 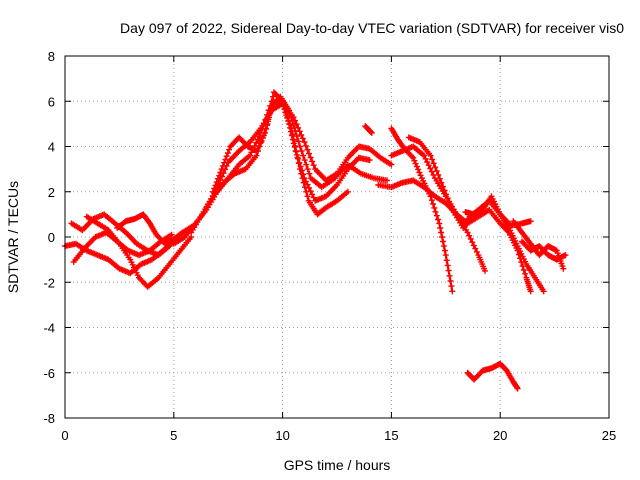 What do you see at coordinates (173, 435) in the screenshot?
I see `x-tick-label: 5` at bounding box center [173, 435].